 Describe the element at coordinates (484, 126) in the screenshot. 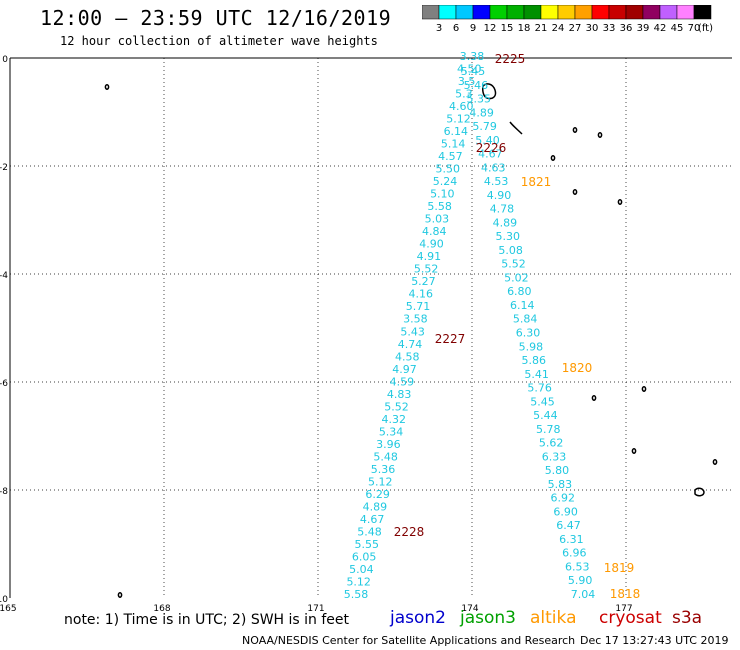

I see `right-track-value: 5.79` at that location.